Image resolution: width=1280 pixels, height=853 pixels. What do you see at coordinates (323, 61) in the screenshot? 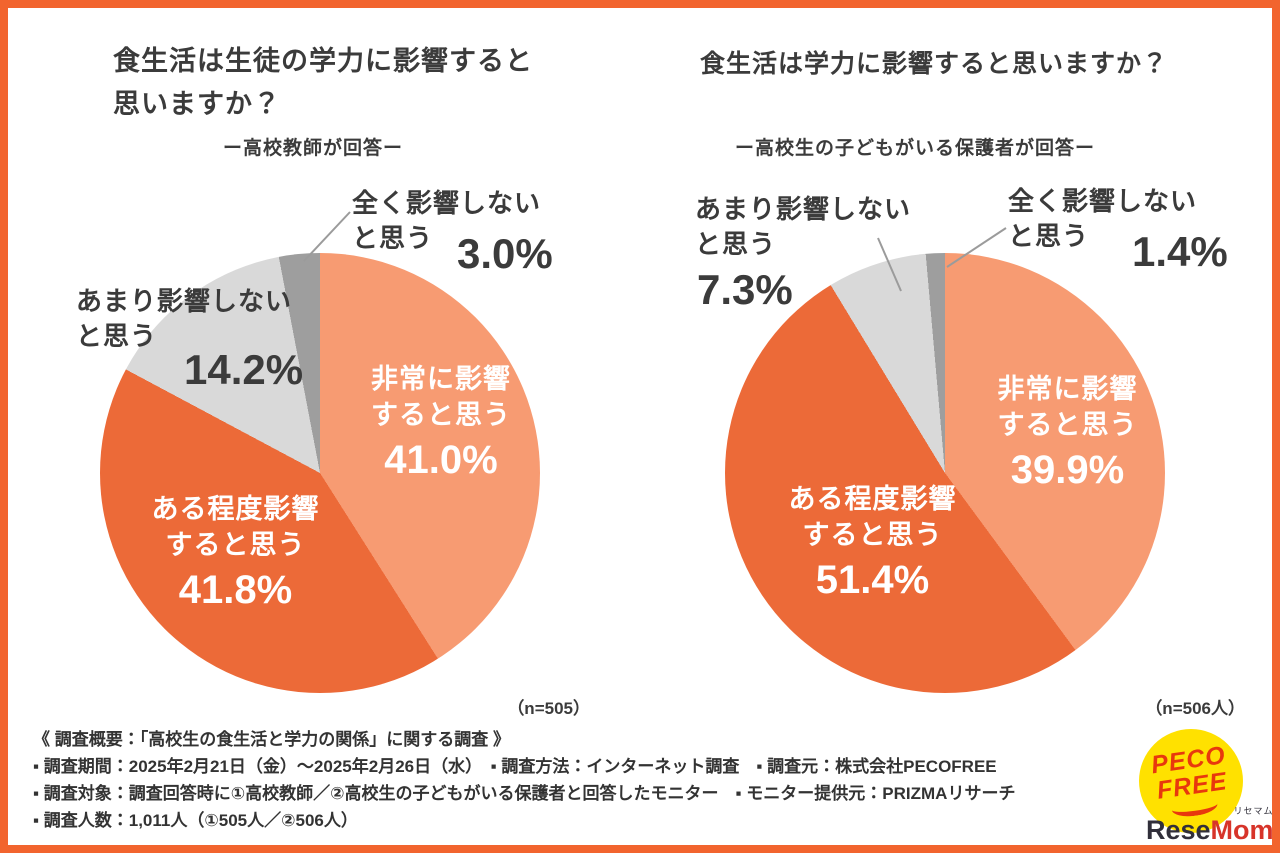
I see `left-title-line1: 食生活は生徒の学力に影響すると` at bounding box center [323, 61].